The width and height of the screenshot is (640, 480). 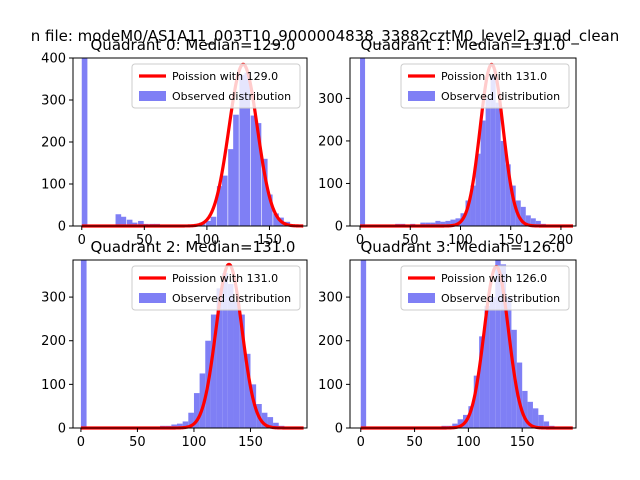 I want to click on subplot-title: Quadrant 3: Median=126.0, so click(x=463, y=247).